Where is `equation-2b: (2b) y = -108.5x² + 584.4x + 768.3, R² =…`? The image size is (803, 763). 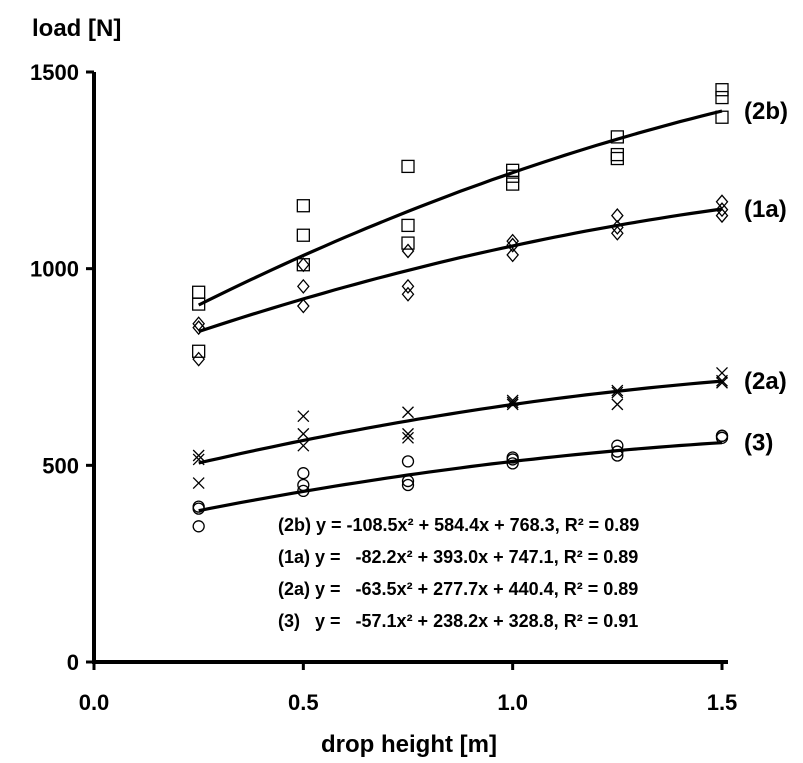
equation-2b: (2b) y = -108.5x² + 584.4x + 768.3, R² =… is located at coordinates (458, 525).